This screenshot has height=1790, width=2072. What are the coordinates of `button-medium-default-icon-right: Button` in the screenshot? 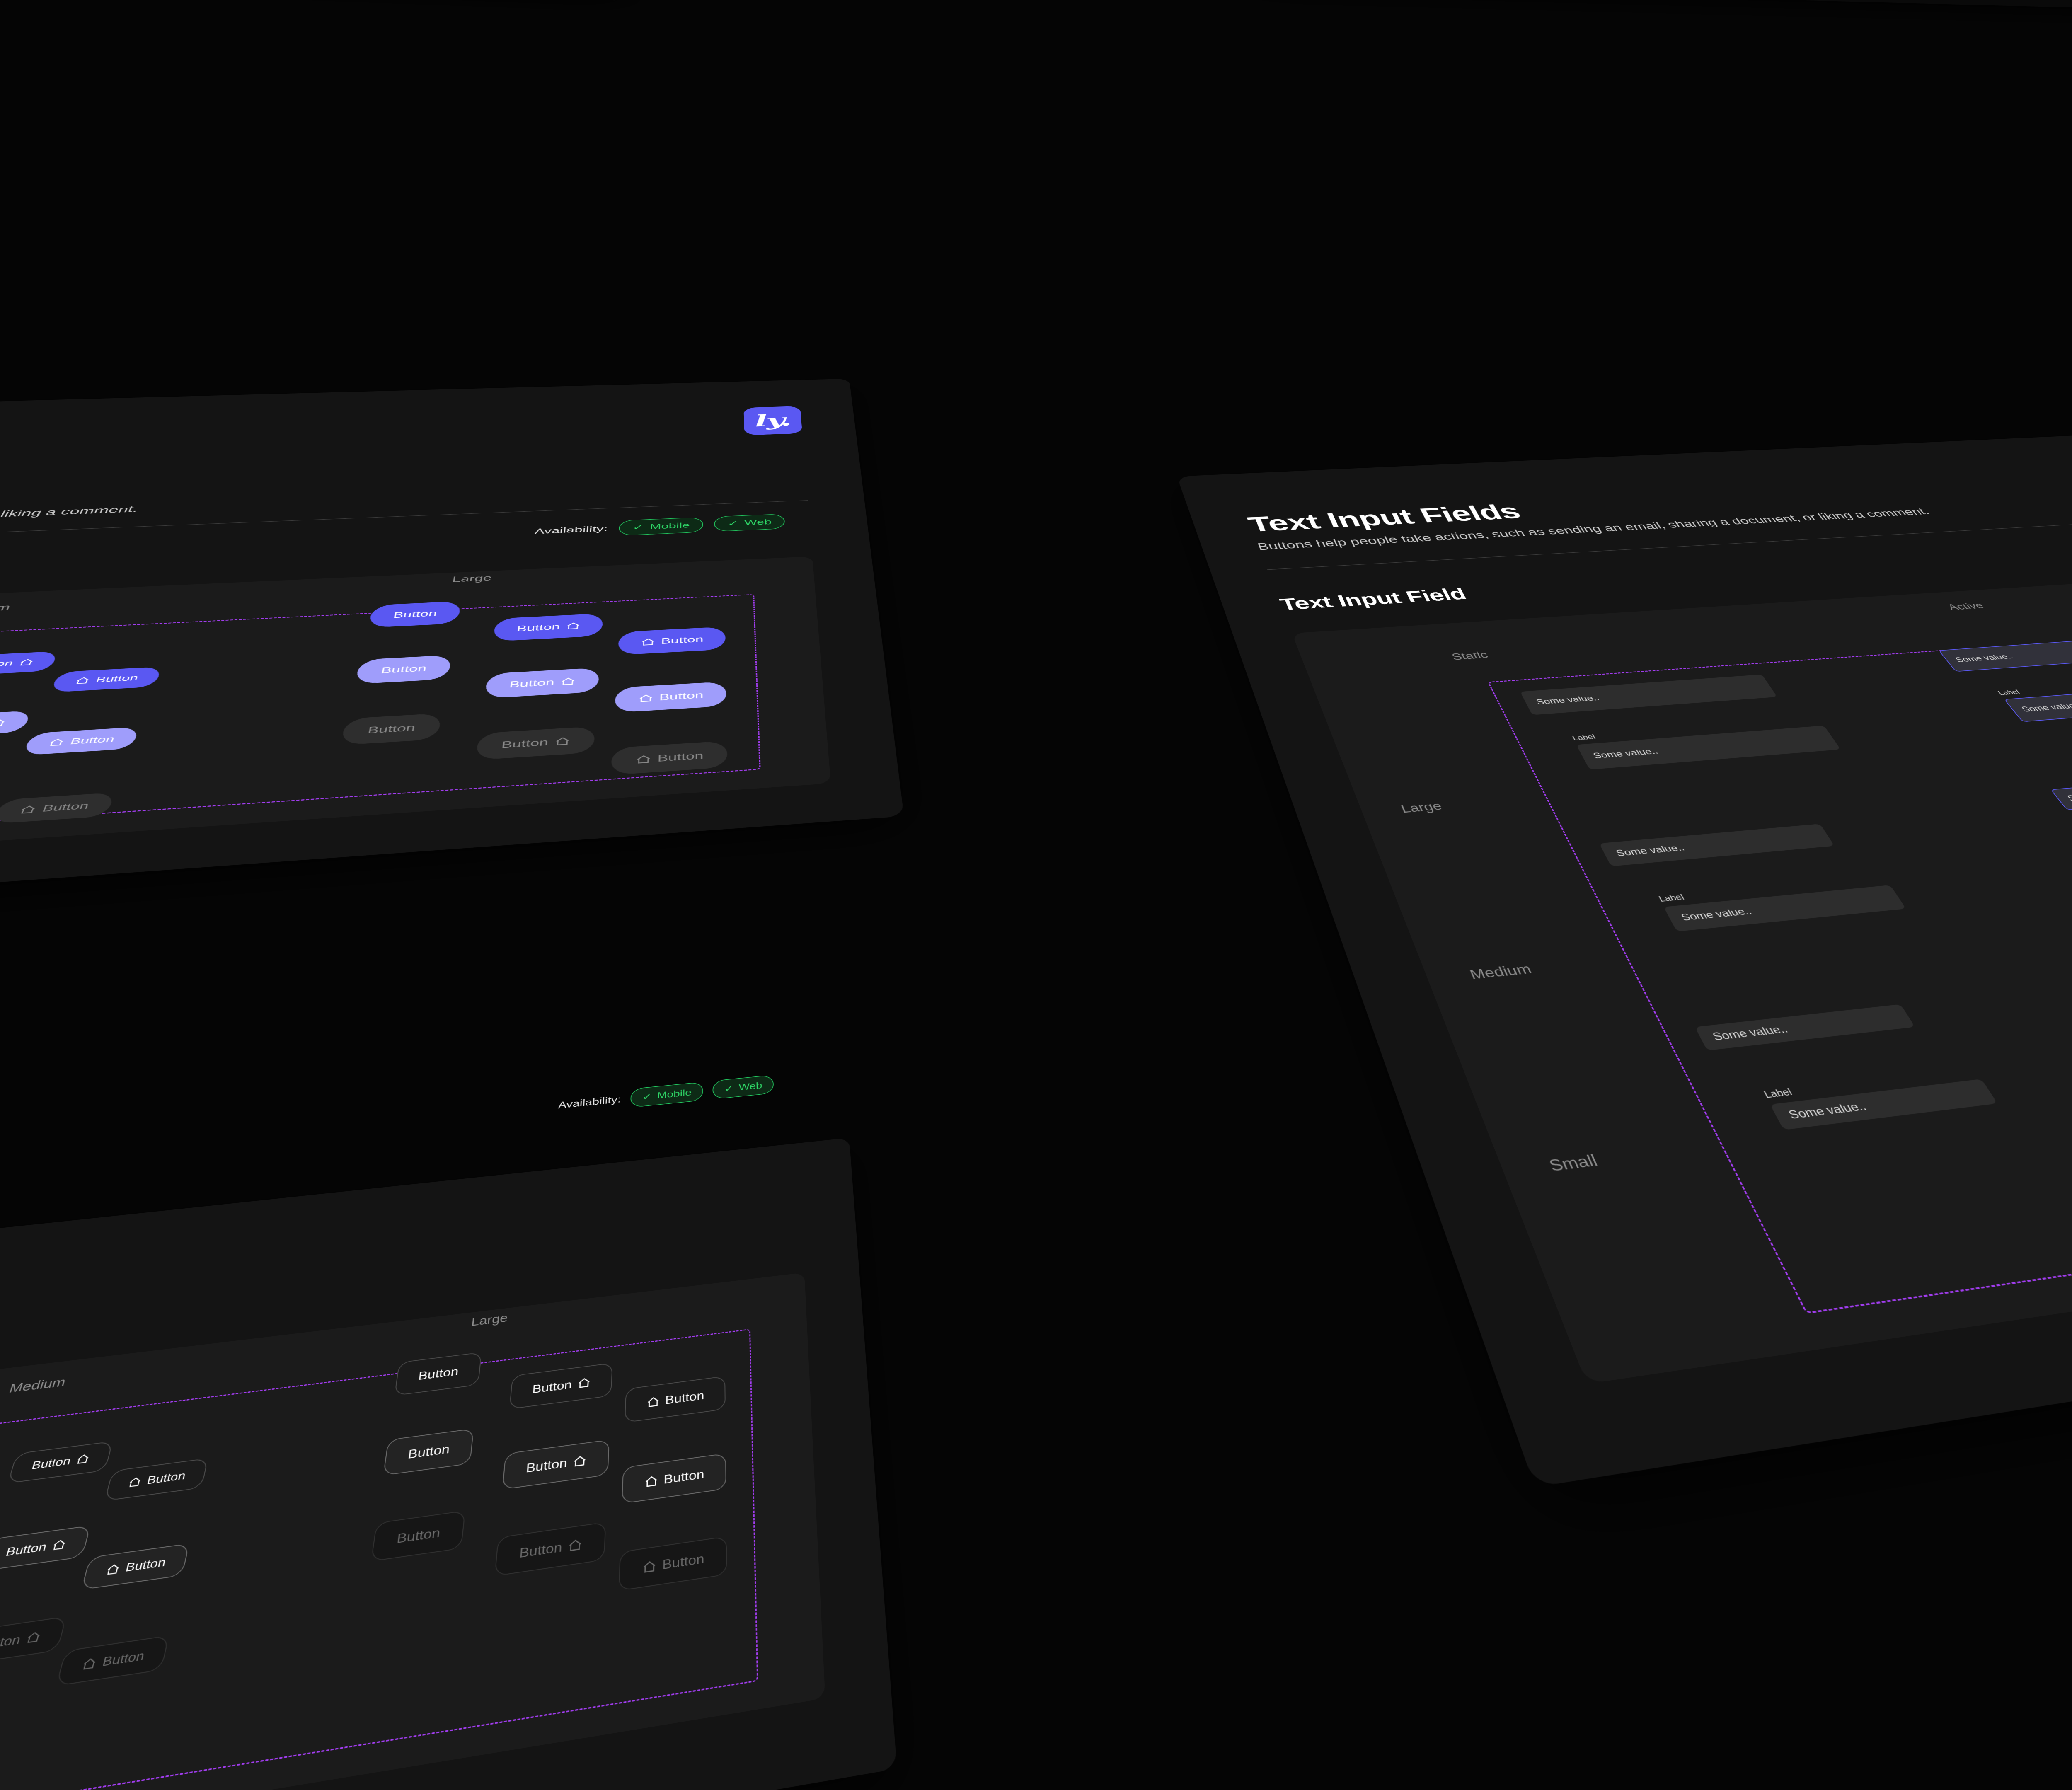 It's located at (29, 664).